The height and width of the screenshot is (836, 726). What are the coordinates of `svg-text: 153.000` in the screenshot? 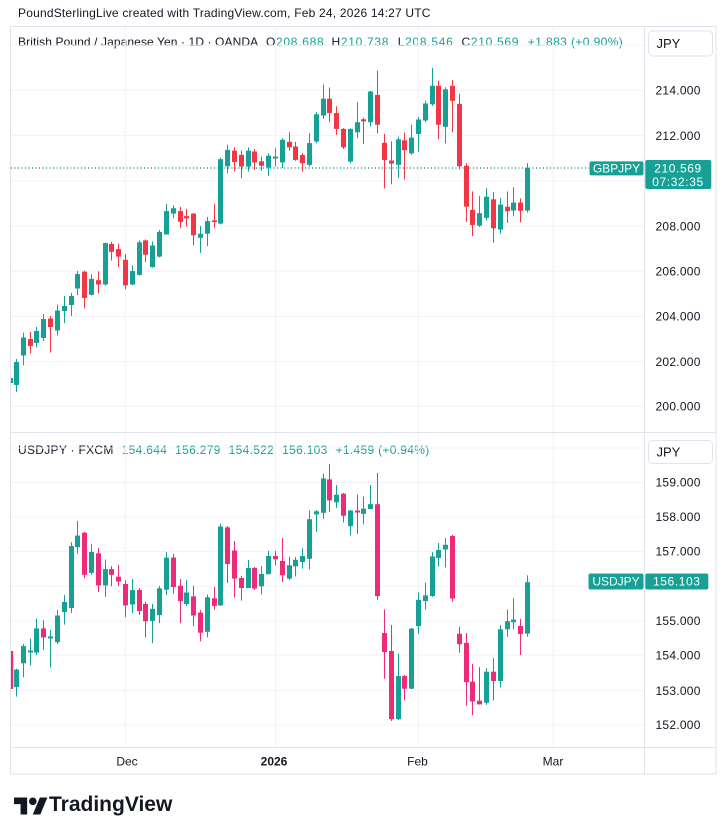 It's located at (678, 691).